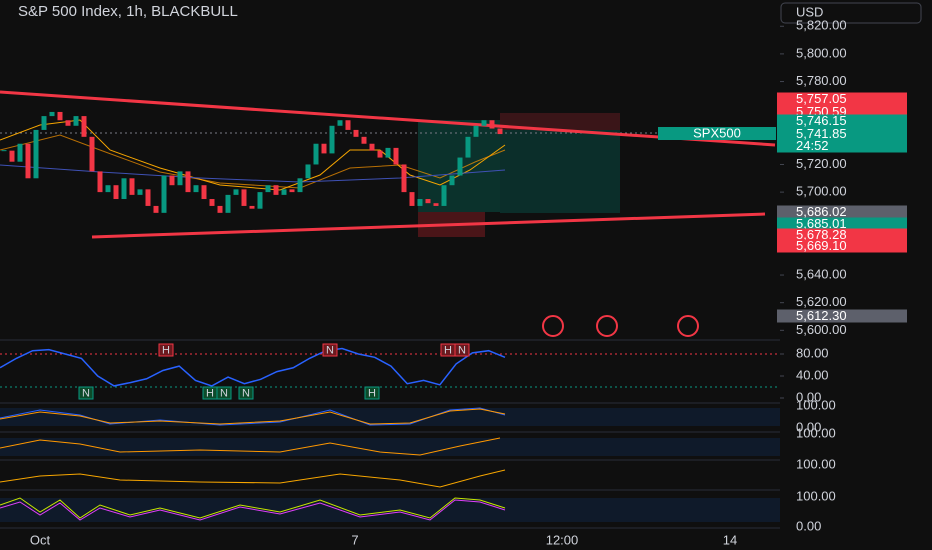 Image resolution: width=932 pixels, height=550 pixels. What do you see at coordinates (821, 52) in the screenshot?
I see `y-tick-label: 5,800.00` at bounding box center [821, 52].